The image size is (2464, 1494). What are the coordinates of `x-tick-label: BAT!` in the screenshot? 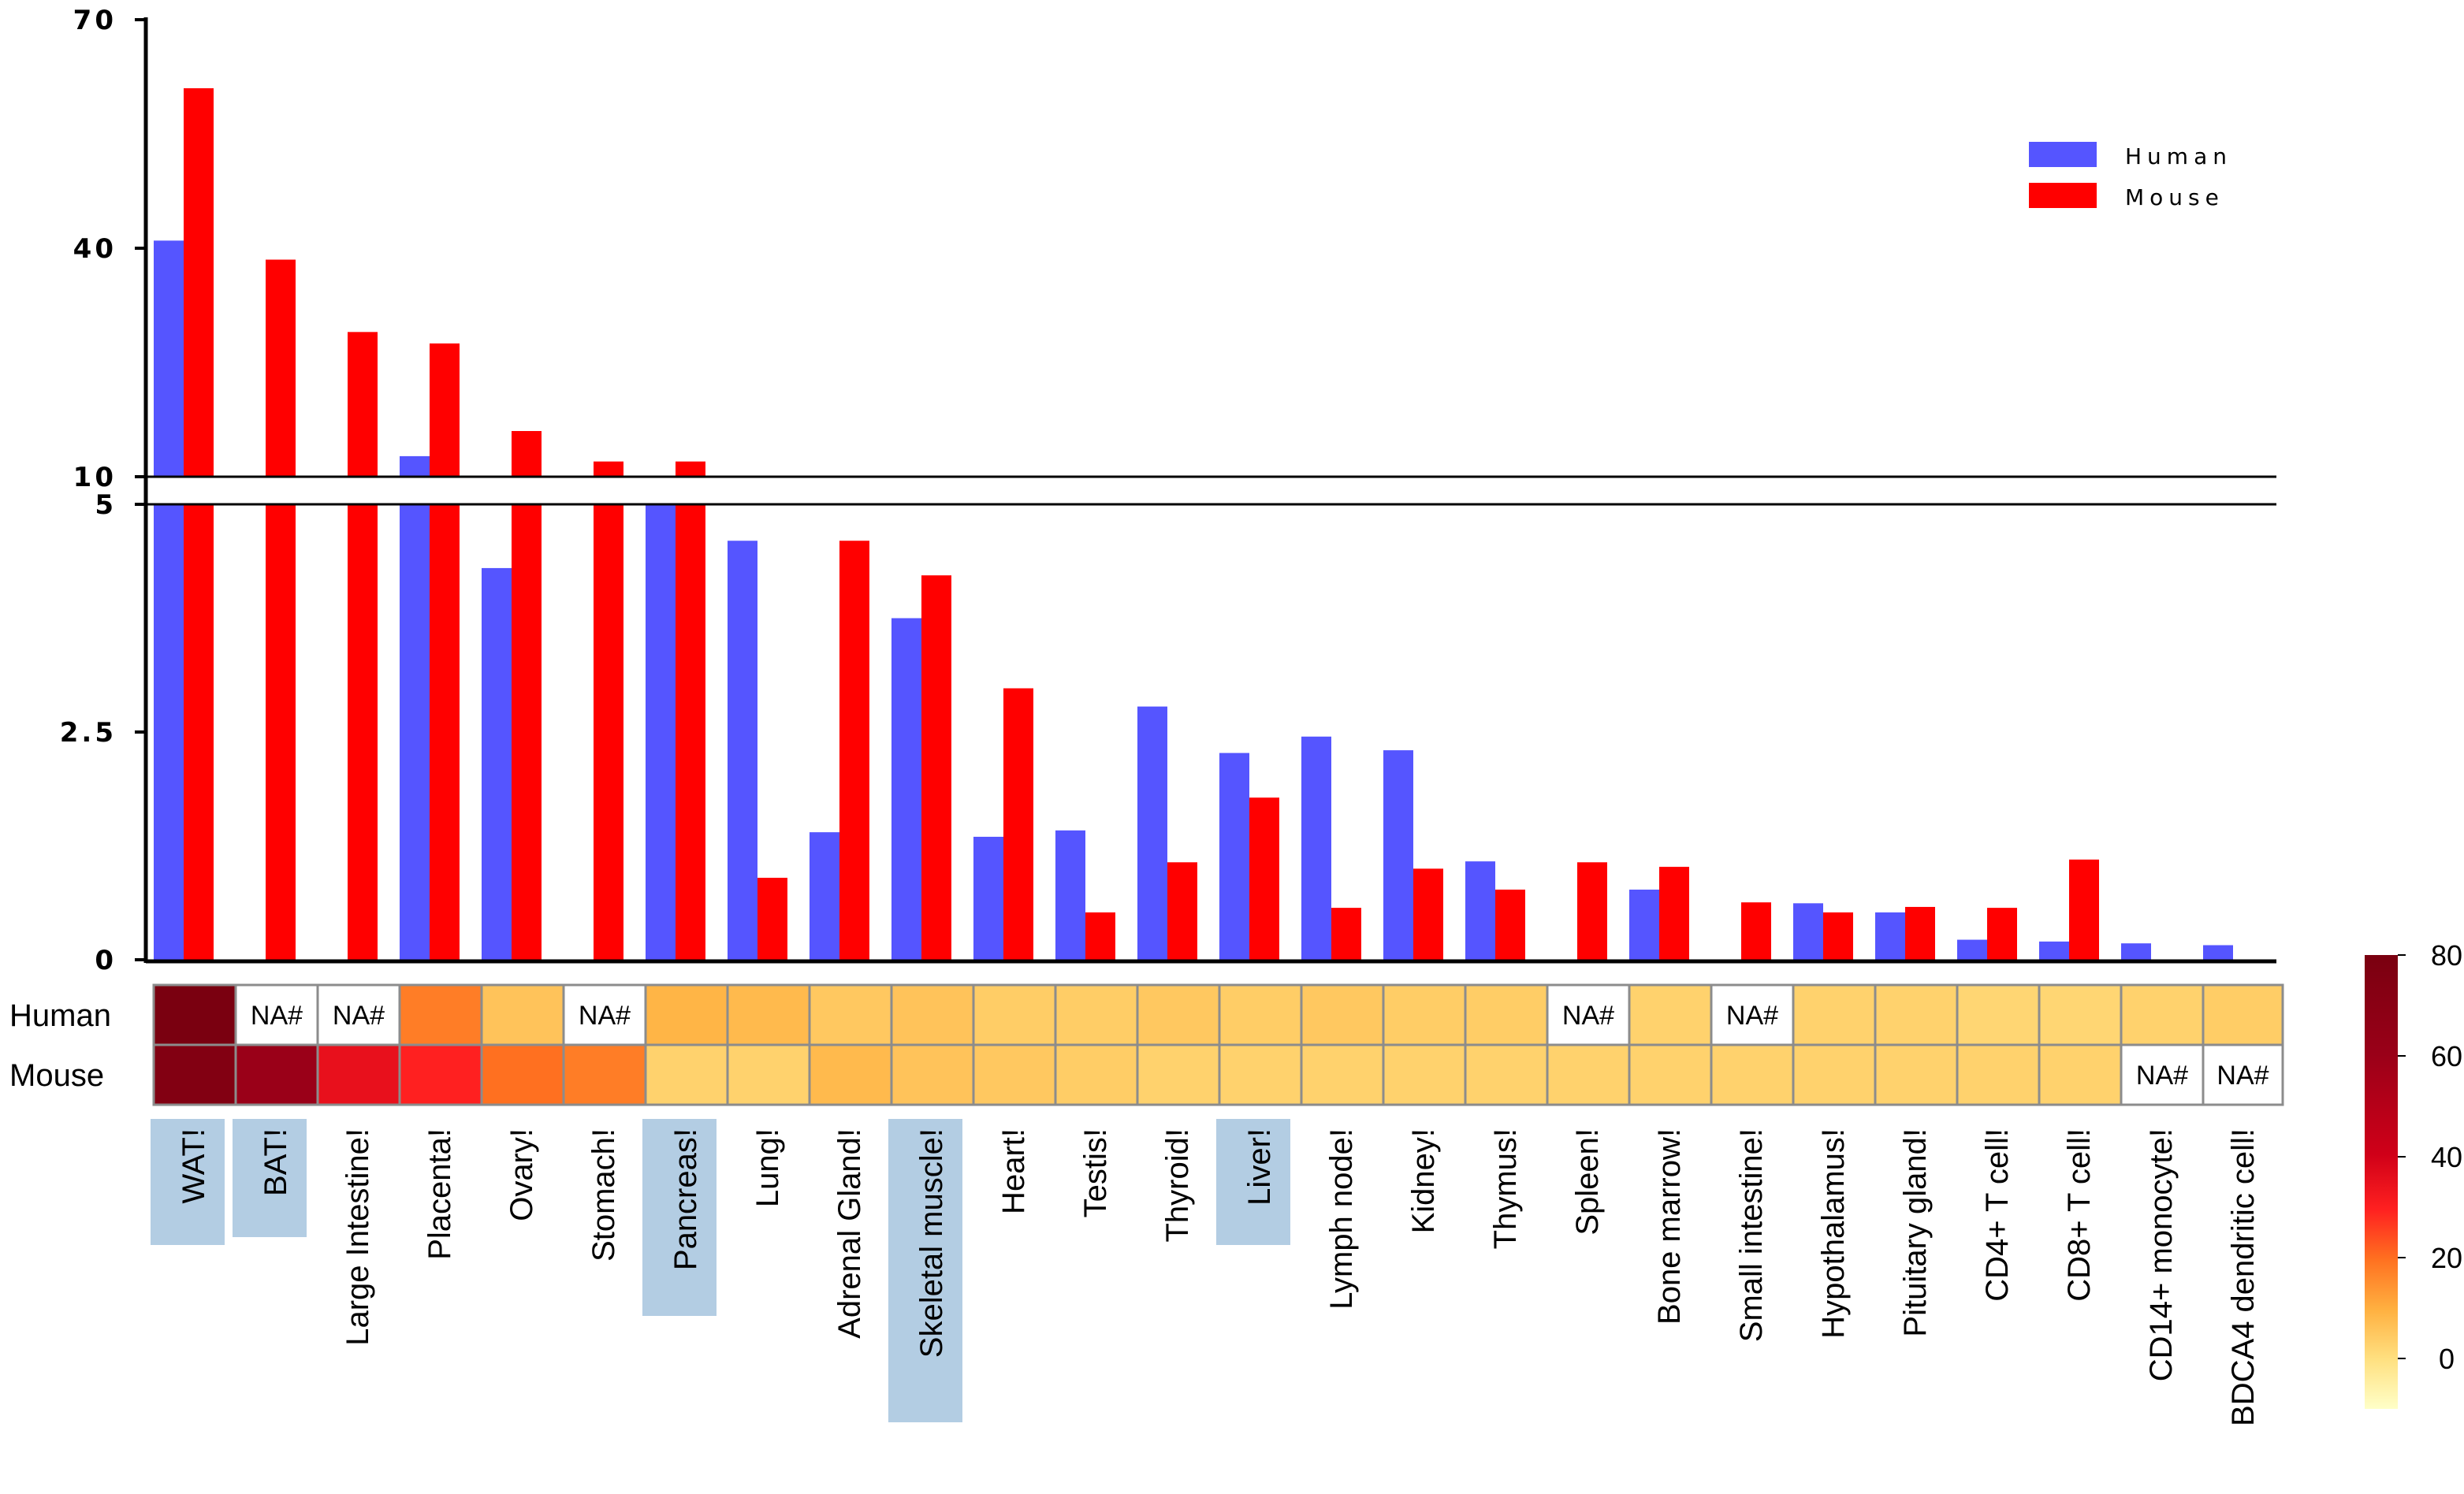 It's located at (276, 1162).